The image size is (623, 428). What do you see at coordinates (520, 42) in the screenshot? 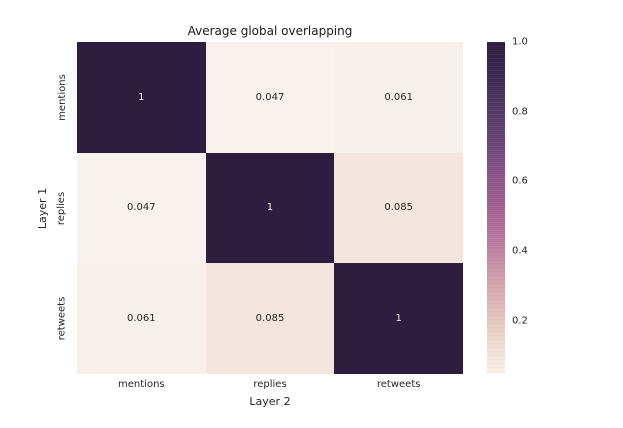
I see `colorbar-tick-1.0: 1.0` at bounding box center [520, 42].